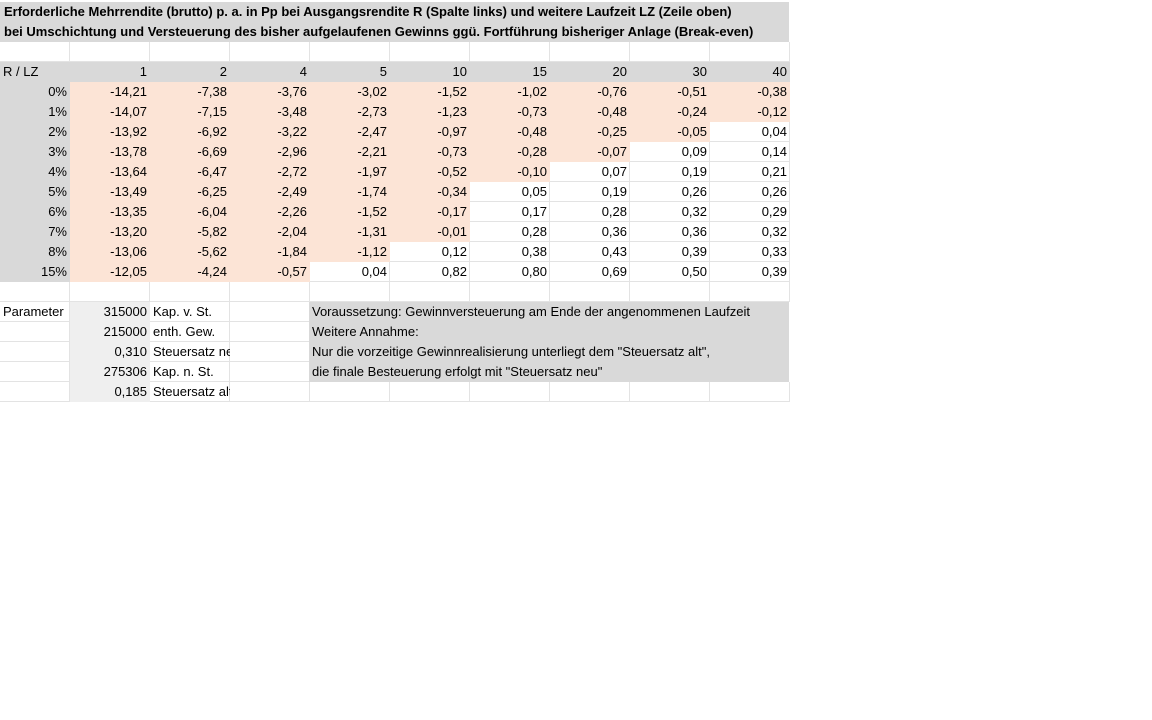 This screenshot has width=1152, height=720. Describe the element at coordinates (750, 72) in the screenshot. I see `lz-header-cell: 40` at that location.